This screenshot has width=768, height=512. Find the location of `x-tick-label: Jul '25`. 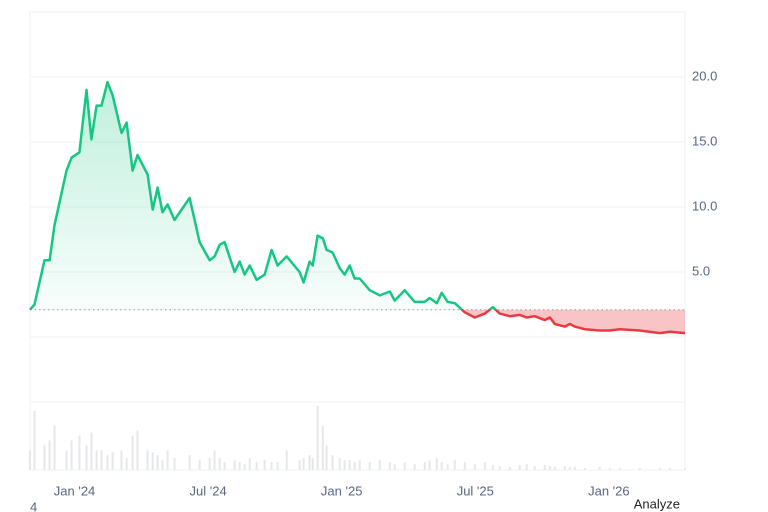

x-tick-label: Jul '25 is located at coordinates (475, 490).